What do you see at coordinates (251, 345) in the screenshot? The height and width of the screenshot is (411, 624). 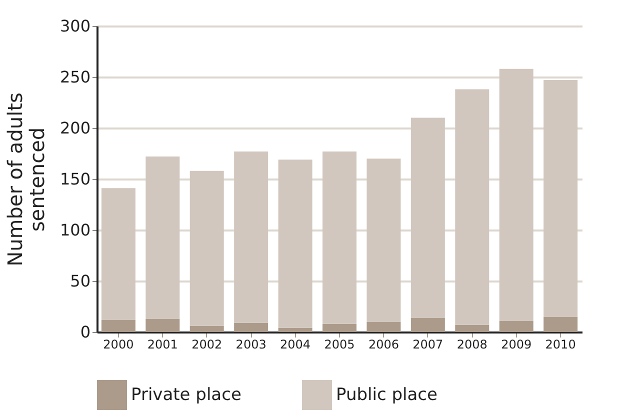 I see `x-tick-label: 2003` at bounding box center [251, 345].